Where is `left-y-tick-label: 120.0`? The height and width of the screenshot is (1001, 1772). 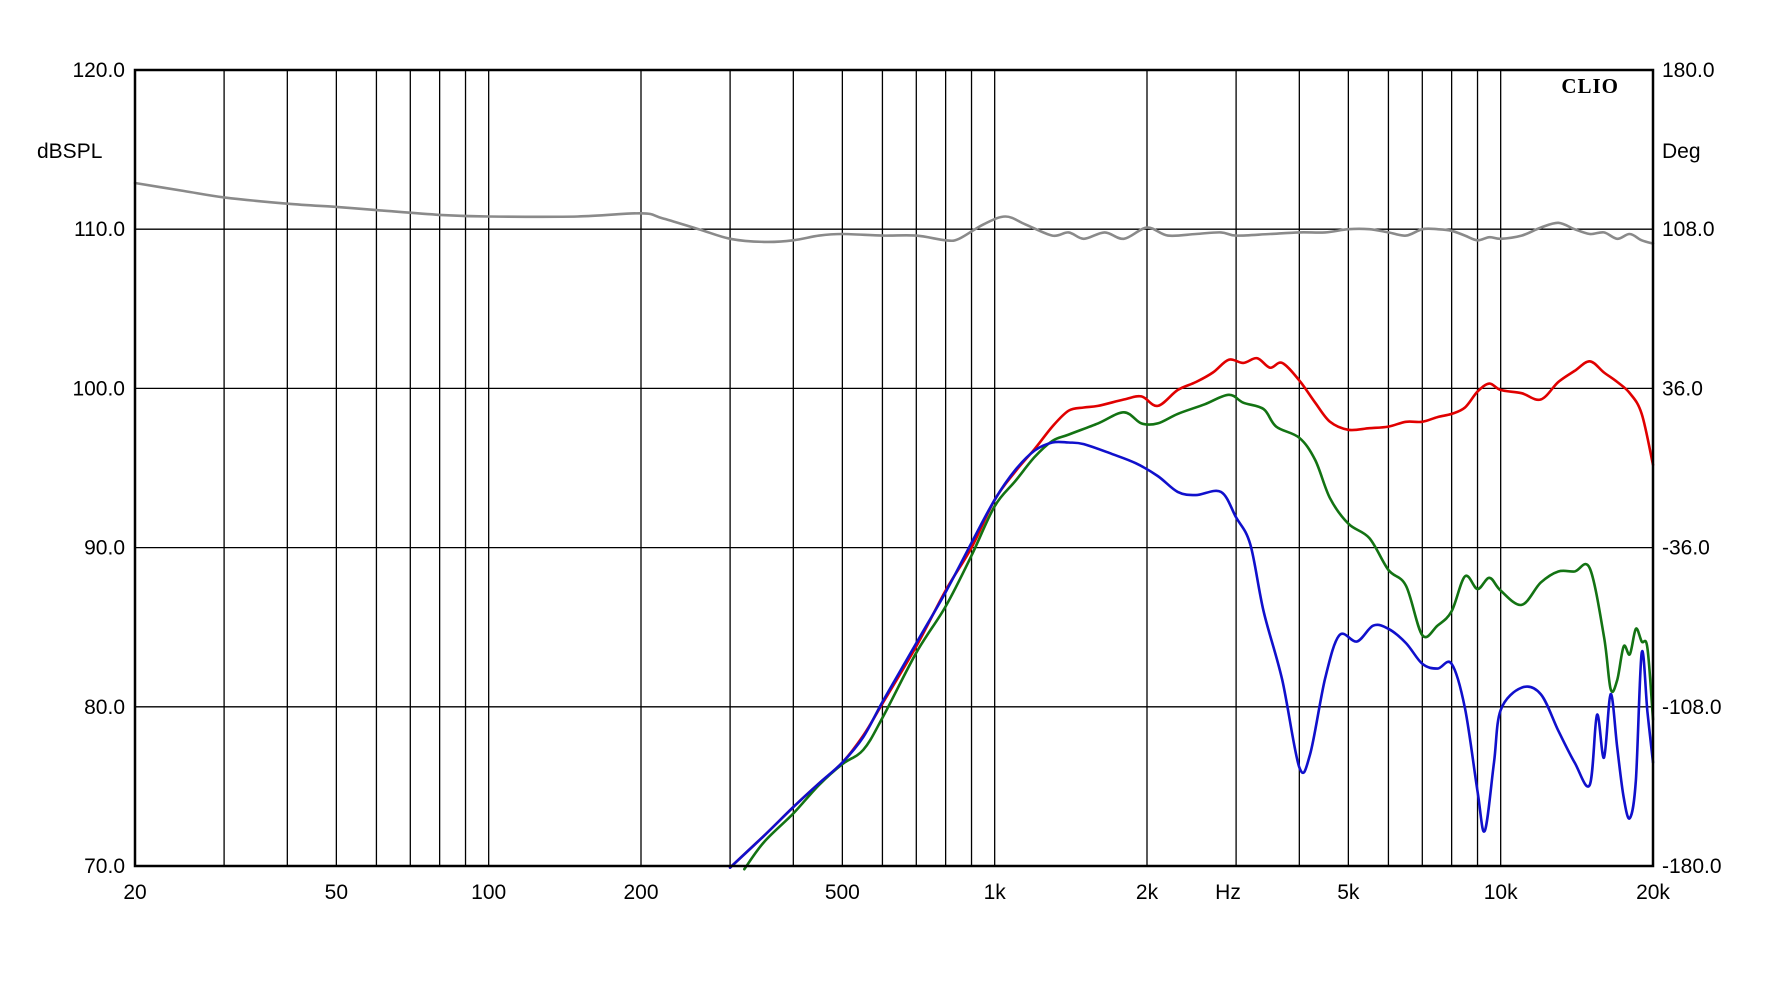
left-y-tick-label: 120.0 is located at coordinates (98, 70).